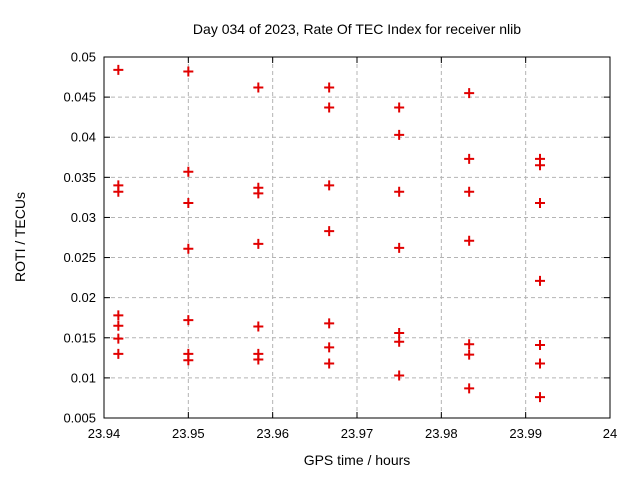  Describe the element at coordinates (83, 297) in the screenshot. I see `y-tick-label: 0.02` at that location.